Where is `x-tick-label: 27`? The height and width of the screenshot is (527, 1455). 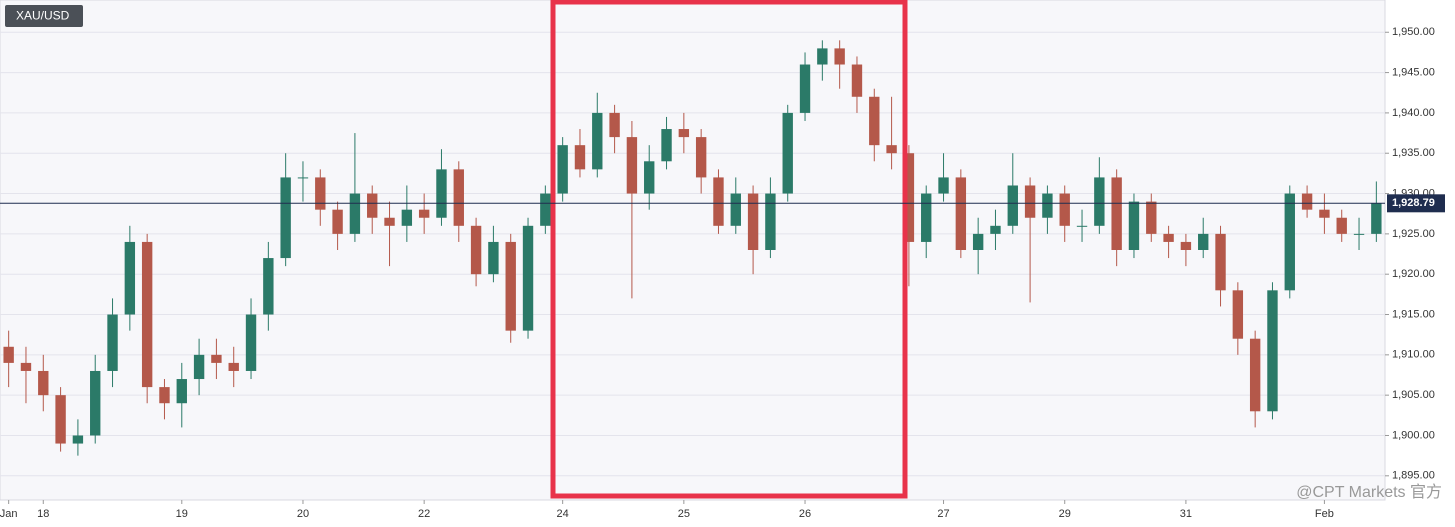
x-tick-label: 27 is located at coordinates (943, 514).